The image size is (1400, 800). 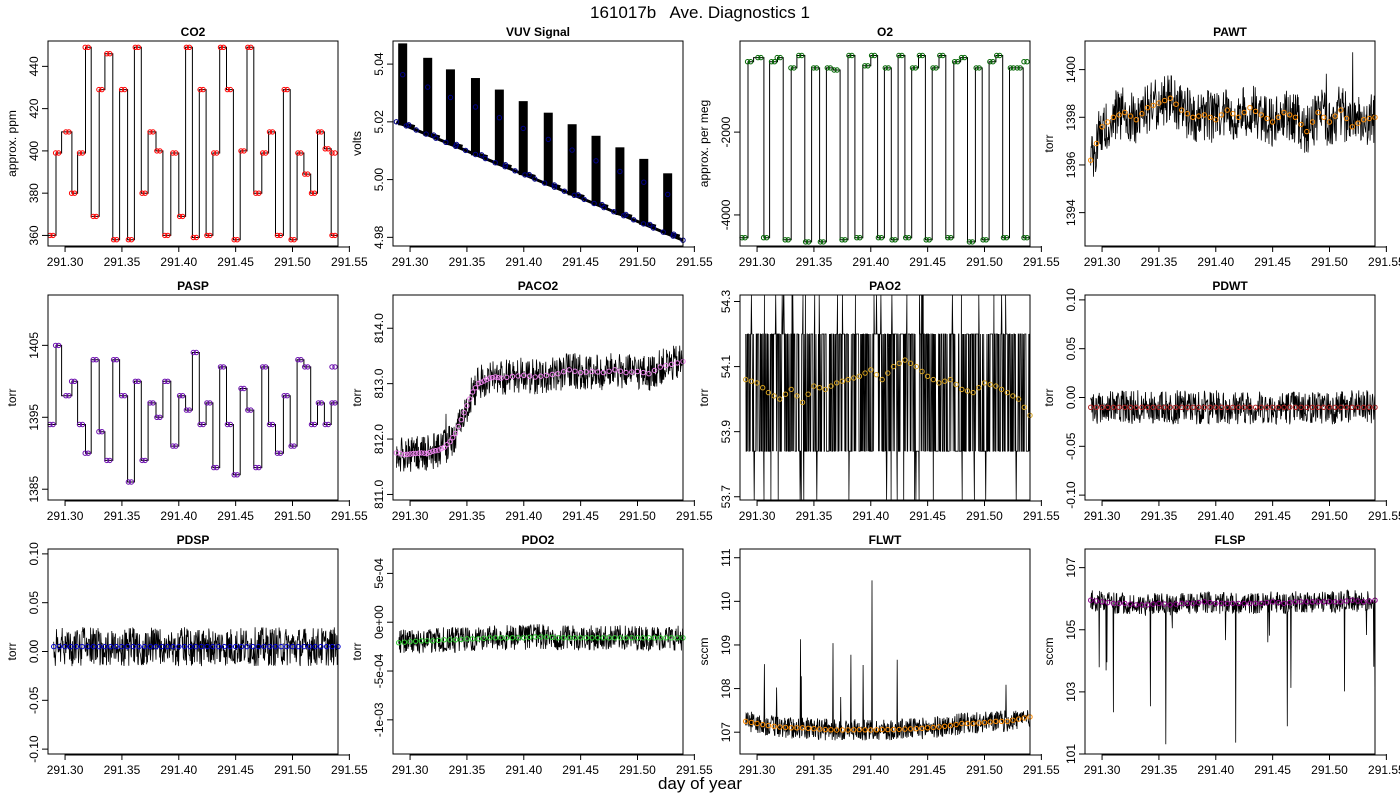 I want to click on y-tick-label: 420, so click(x=34, y=108).